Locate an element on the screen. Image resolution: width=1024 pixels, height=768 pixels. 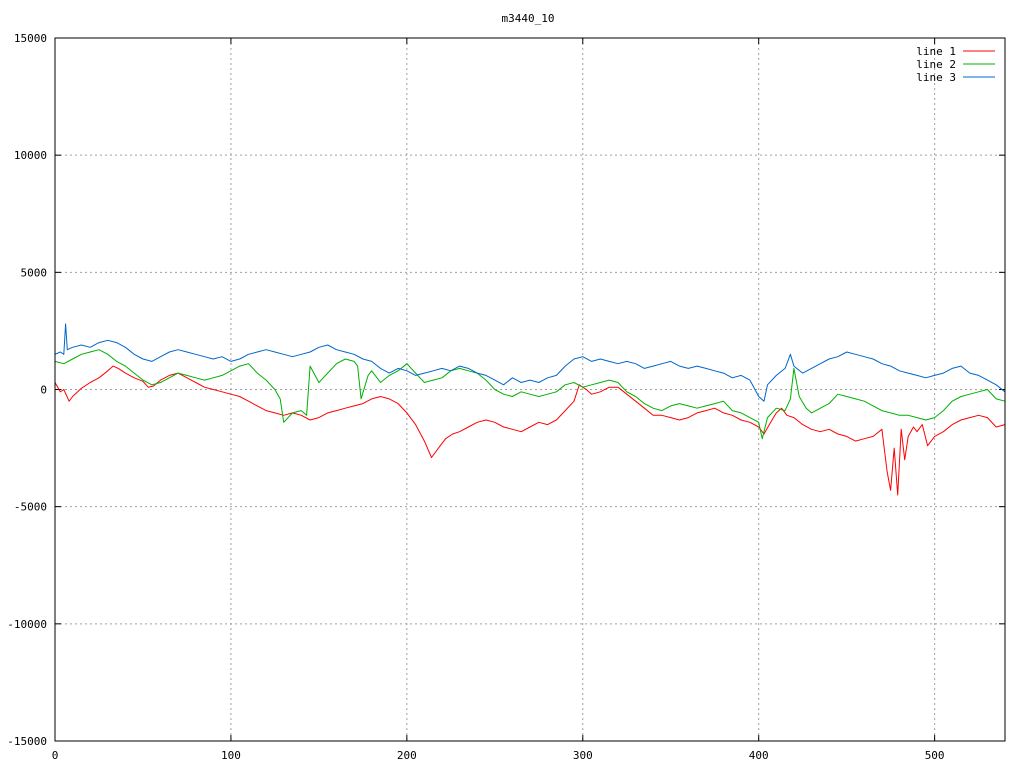
x-tick-label: 100 is located at coordinates (231, 755).